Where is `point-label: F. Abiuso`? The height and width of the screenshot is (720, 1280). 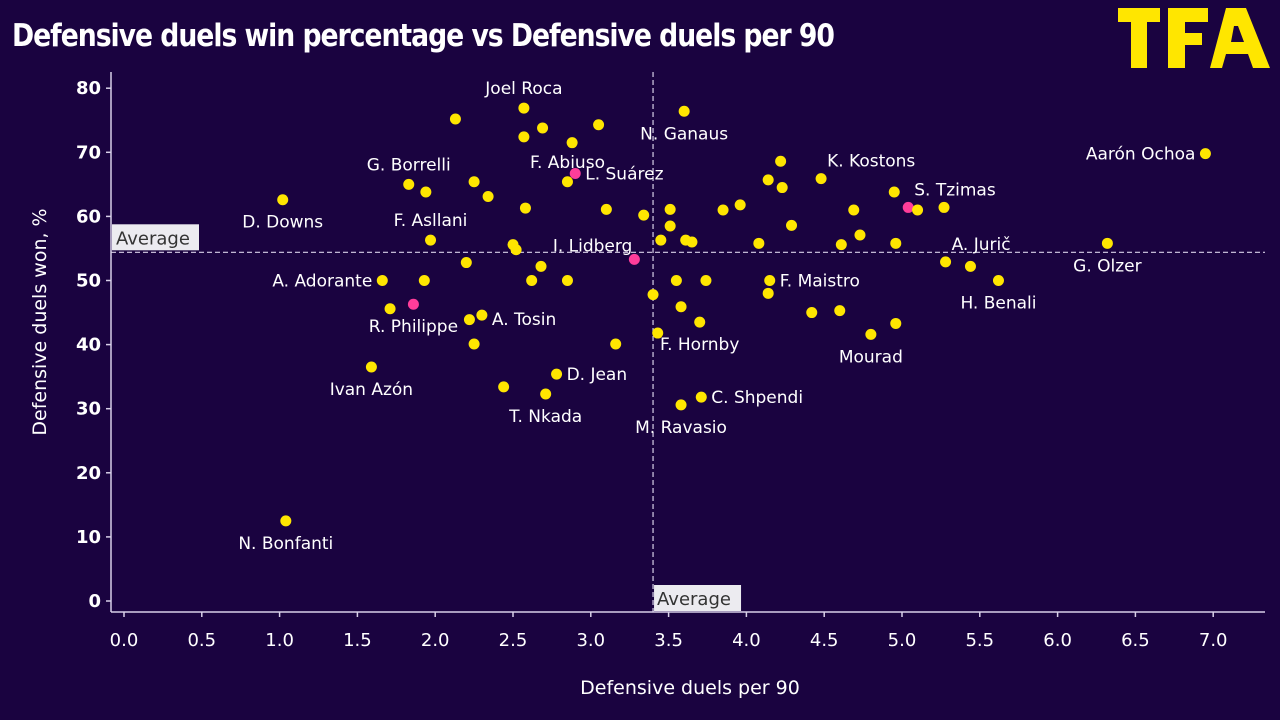 point-label: F. Abiuso is located at coordinates (567, 163).